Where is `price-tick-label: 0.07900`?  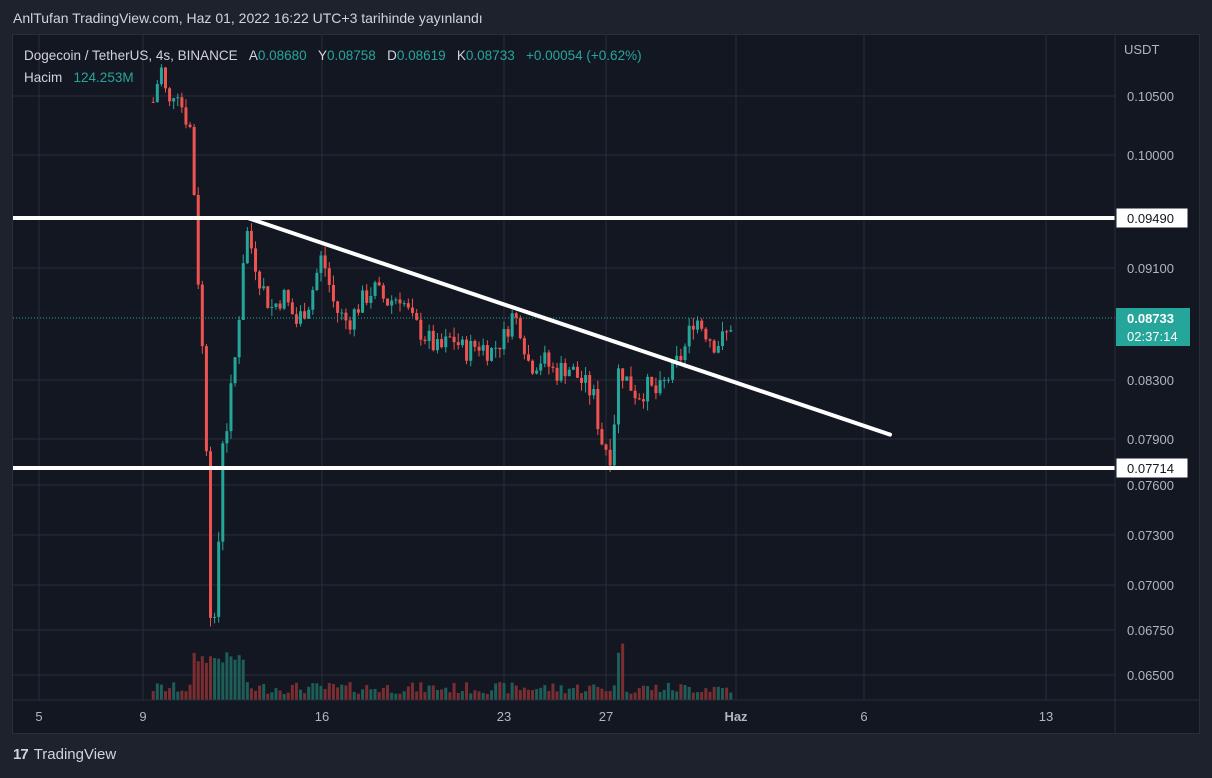
price-tick-label: 0.07900 is located at coordinates (1150, 439).